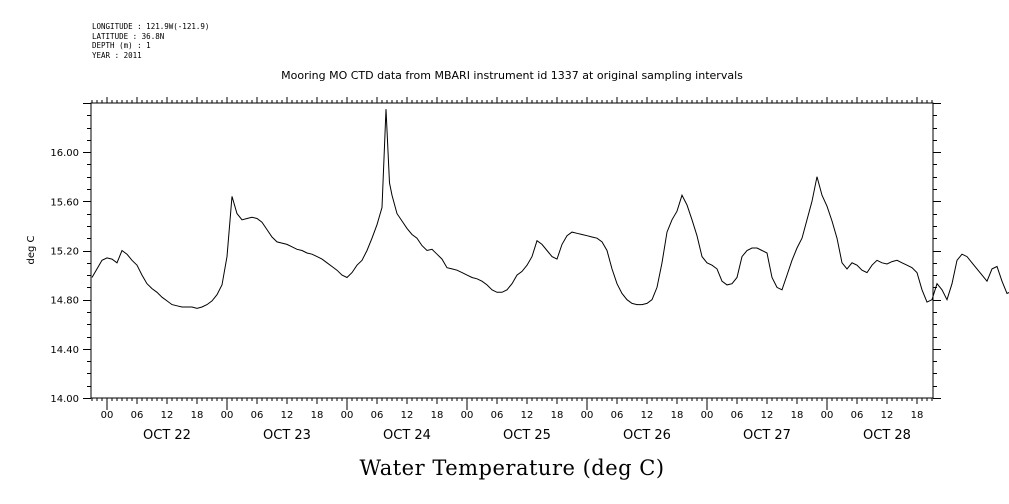 The width and height of the screenshot is (1009, 504). What do you see at coordinates (117, 55) in the screenshot?
I see `year-label: YEAR : 2011` at bounding box center [117, 55].